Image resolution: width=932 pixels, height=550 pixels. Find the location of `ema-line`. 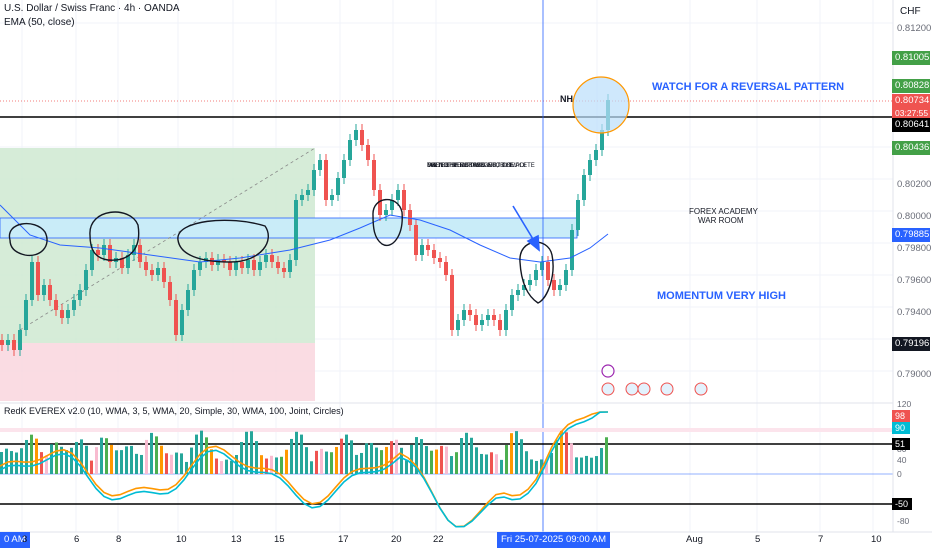

ema-line is located at coordinates (304, 233).